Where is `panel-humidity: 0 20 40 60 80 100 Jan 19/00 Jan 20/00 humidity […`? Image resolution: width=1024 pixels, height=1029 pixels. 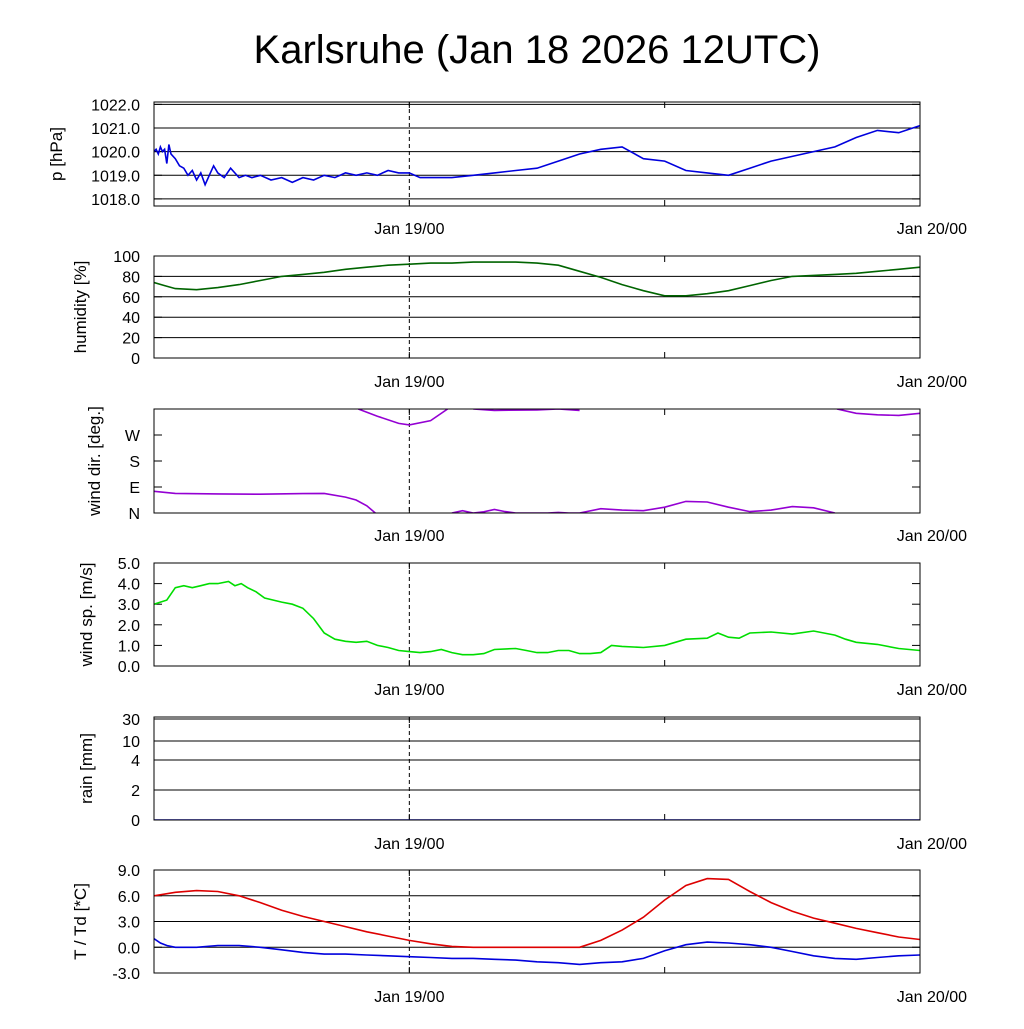
panel-humidity: 0 20 40 60 80 100 Jan 19/00 Jan 20/00 humidity [… is located at coordinates (519, 320).